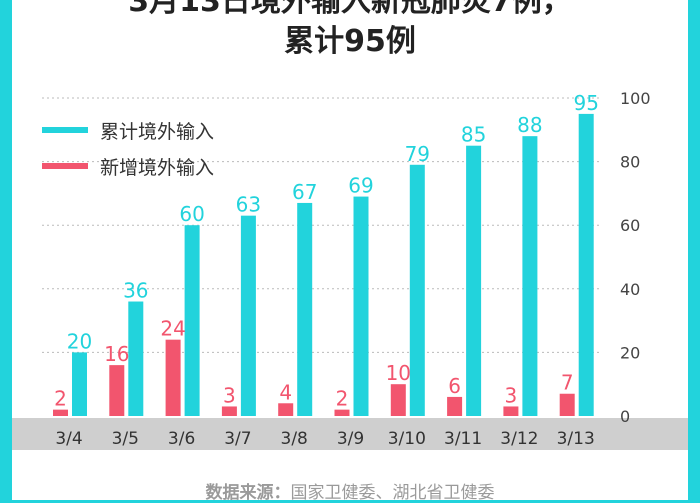  What do you see at coordinates (65, 130) in the screenshot?
I see `legend-swatch-cumulative` at bounding box center [65, 130].